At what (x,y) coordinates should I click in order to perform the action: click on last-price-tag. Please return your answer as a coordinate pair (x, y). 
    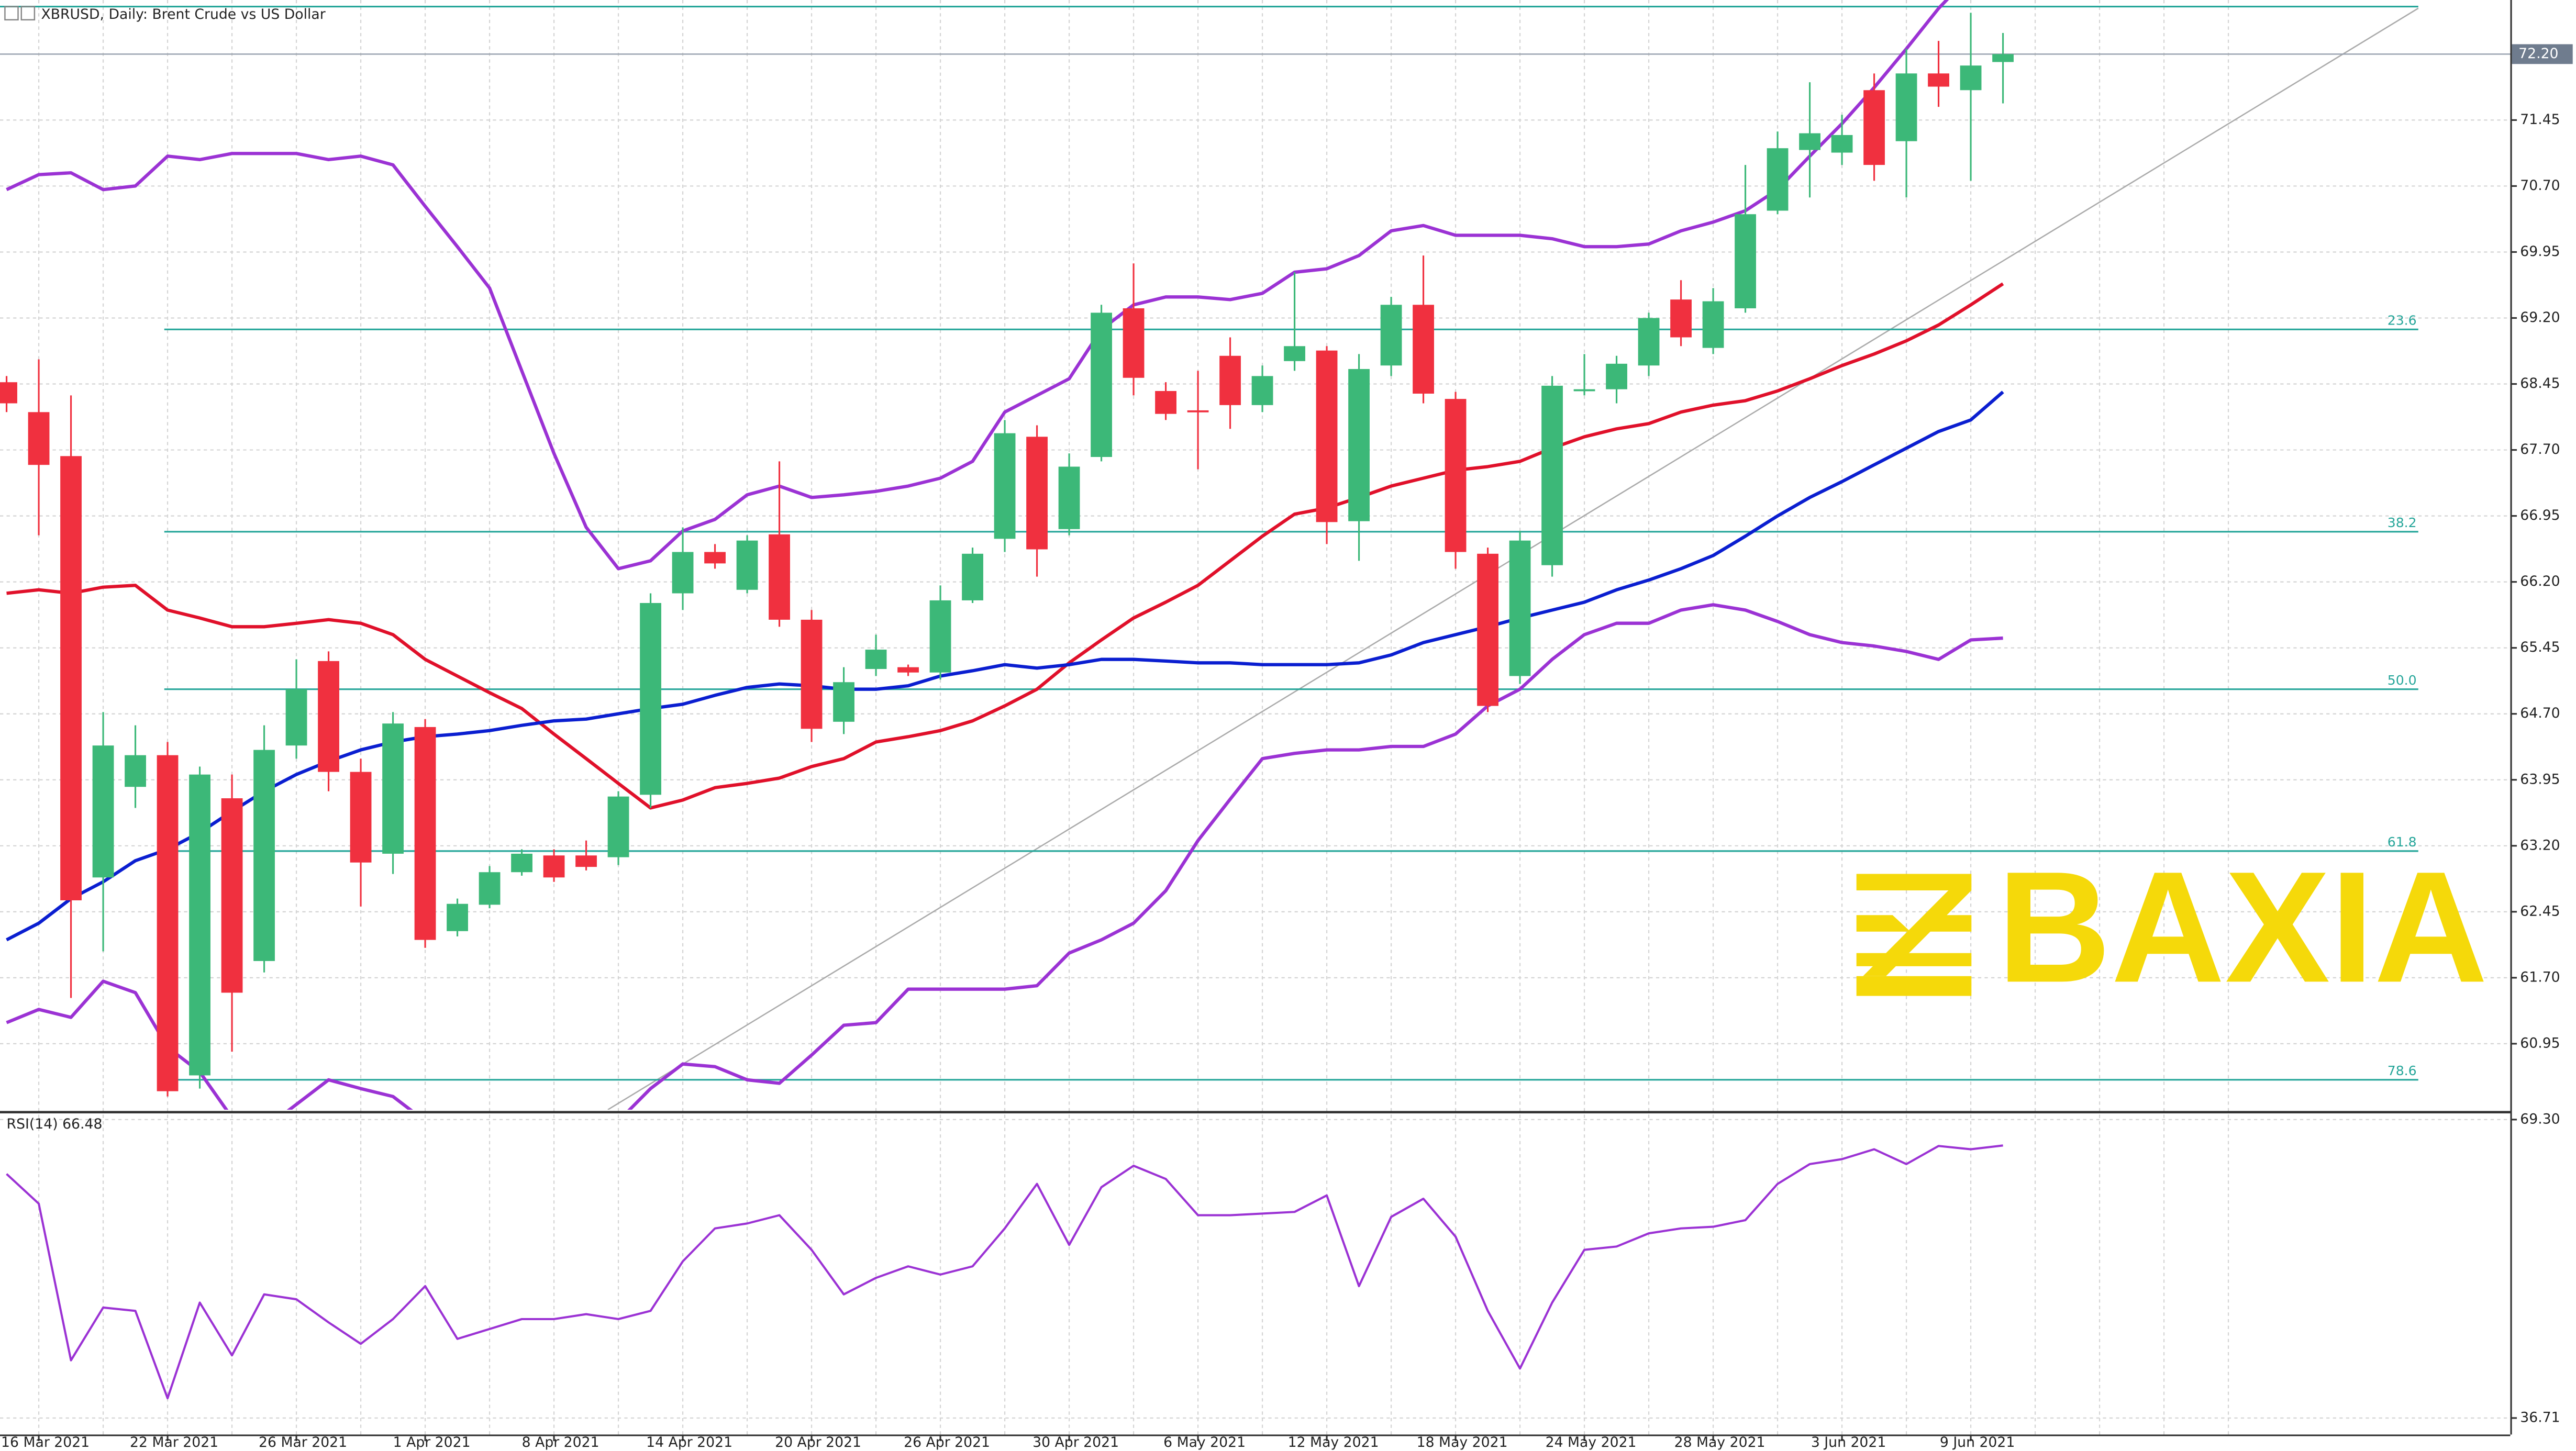
    Looking at the image, I should click on (2542, 54).